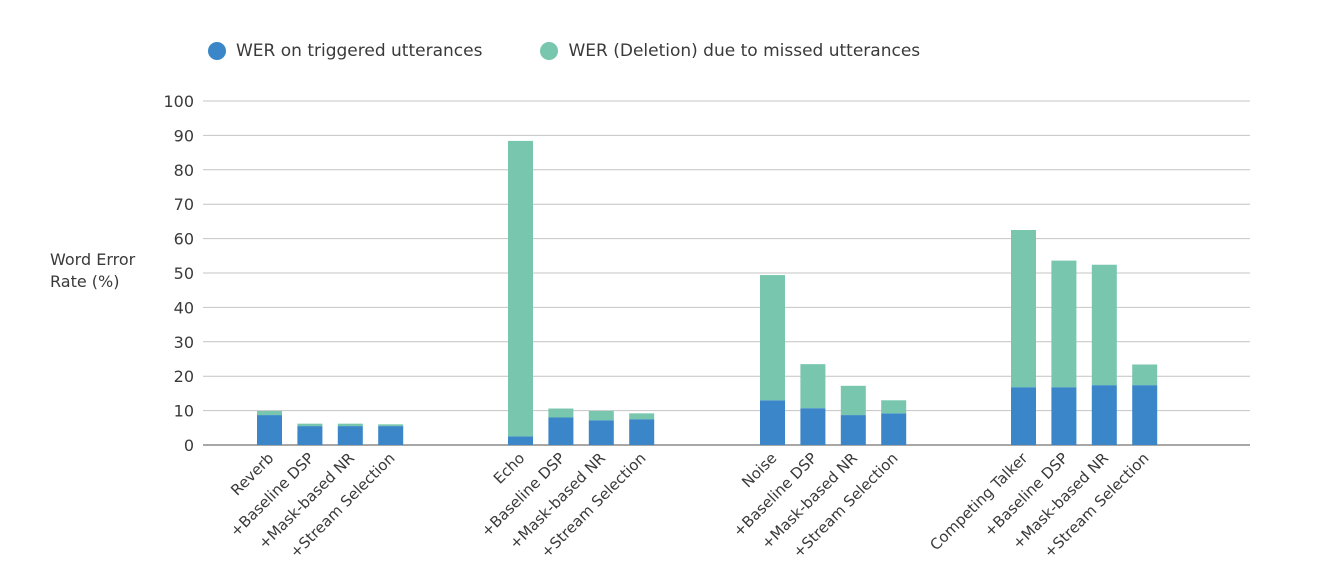 The image size is (1330, 572). I want to click on y-tick-label: 40, so click(184, 307).